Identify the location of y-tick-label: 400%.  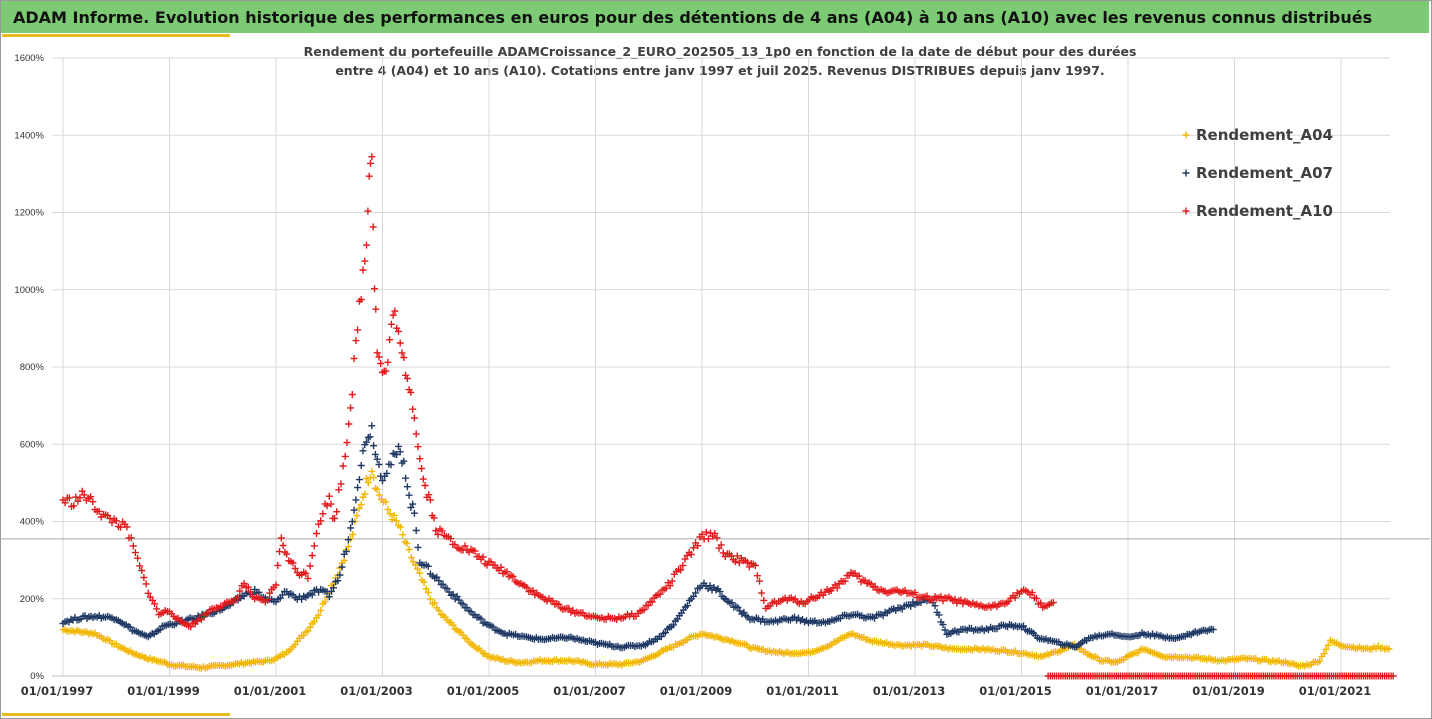
(32, 522).